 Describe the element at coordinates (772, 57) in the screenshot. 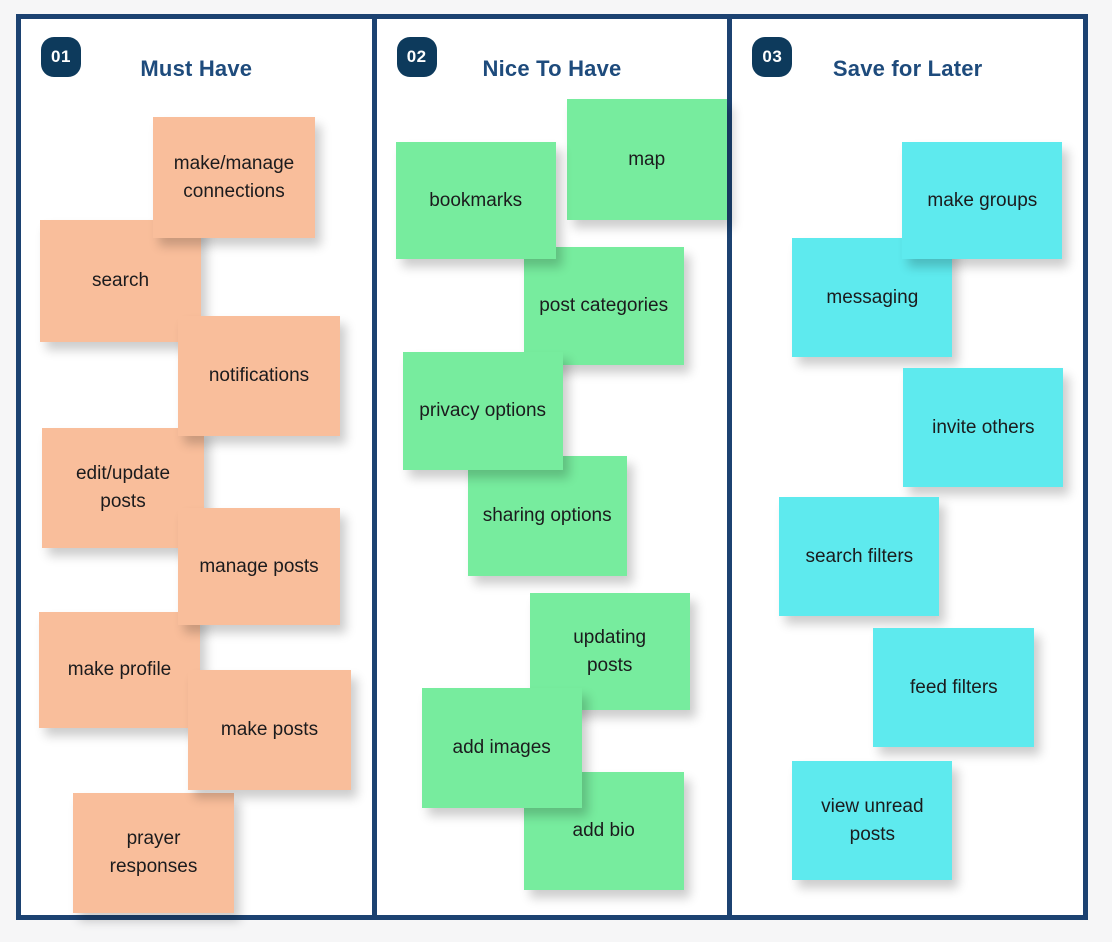

I see `column-number-badge: 03` at that location.